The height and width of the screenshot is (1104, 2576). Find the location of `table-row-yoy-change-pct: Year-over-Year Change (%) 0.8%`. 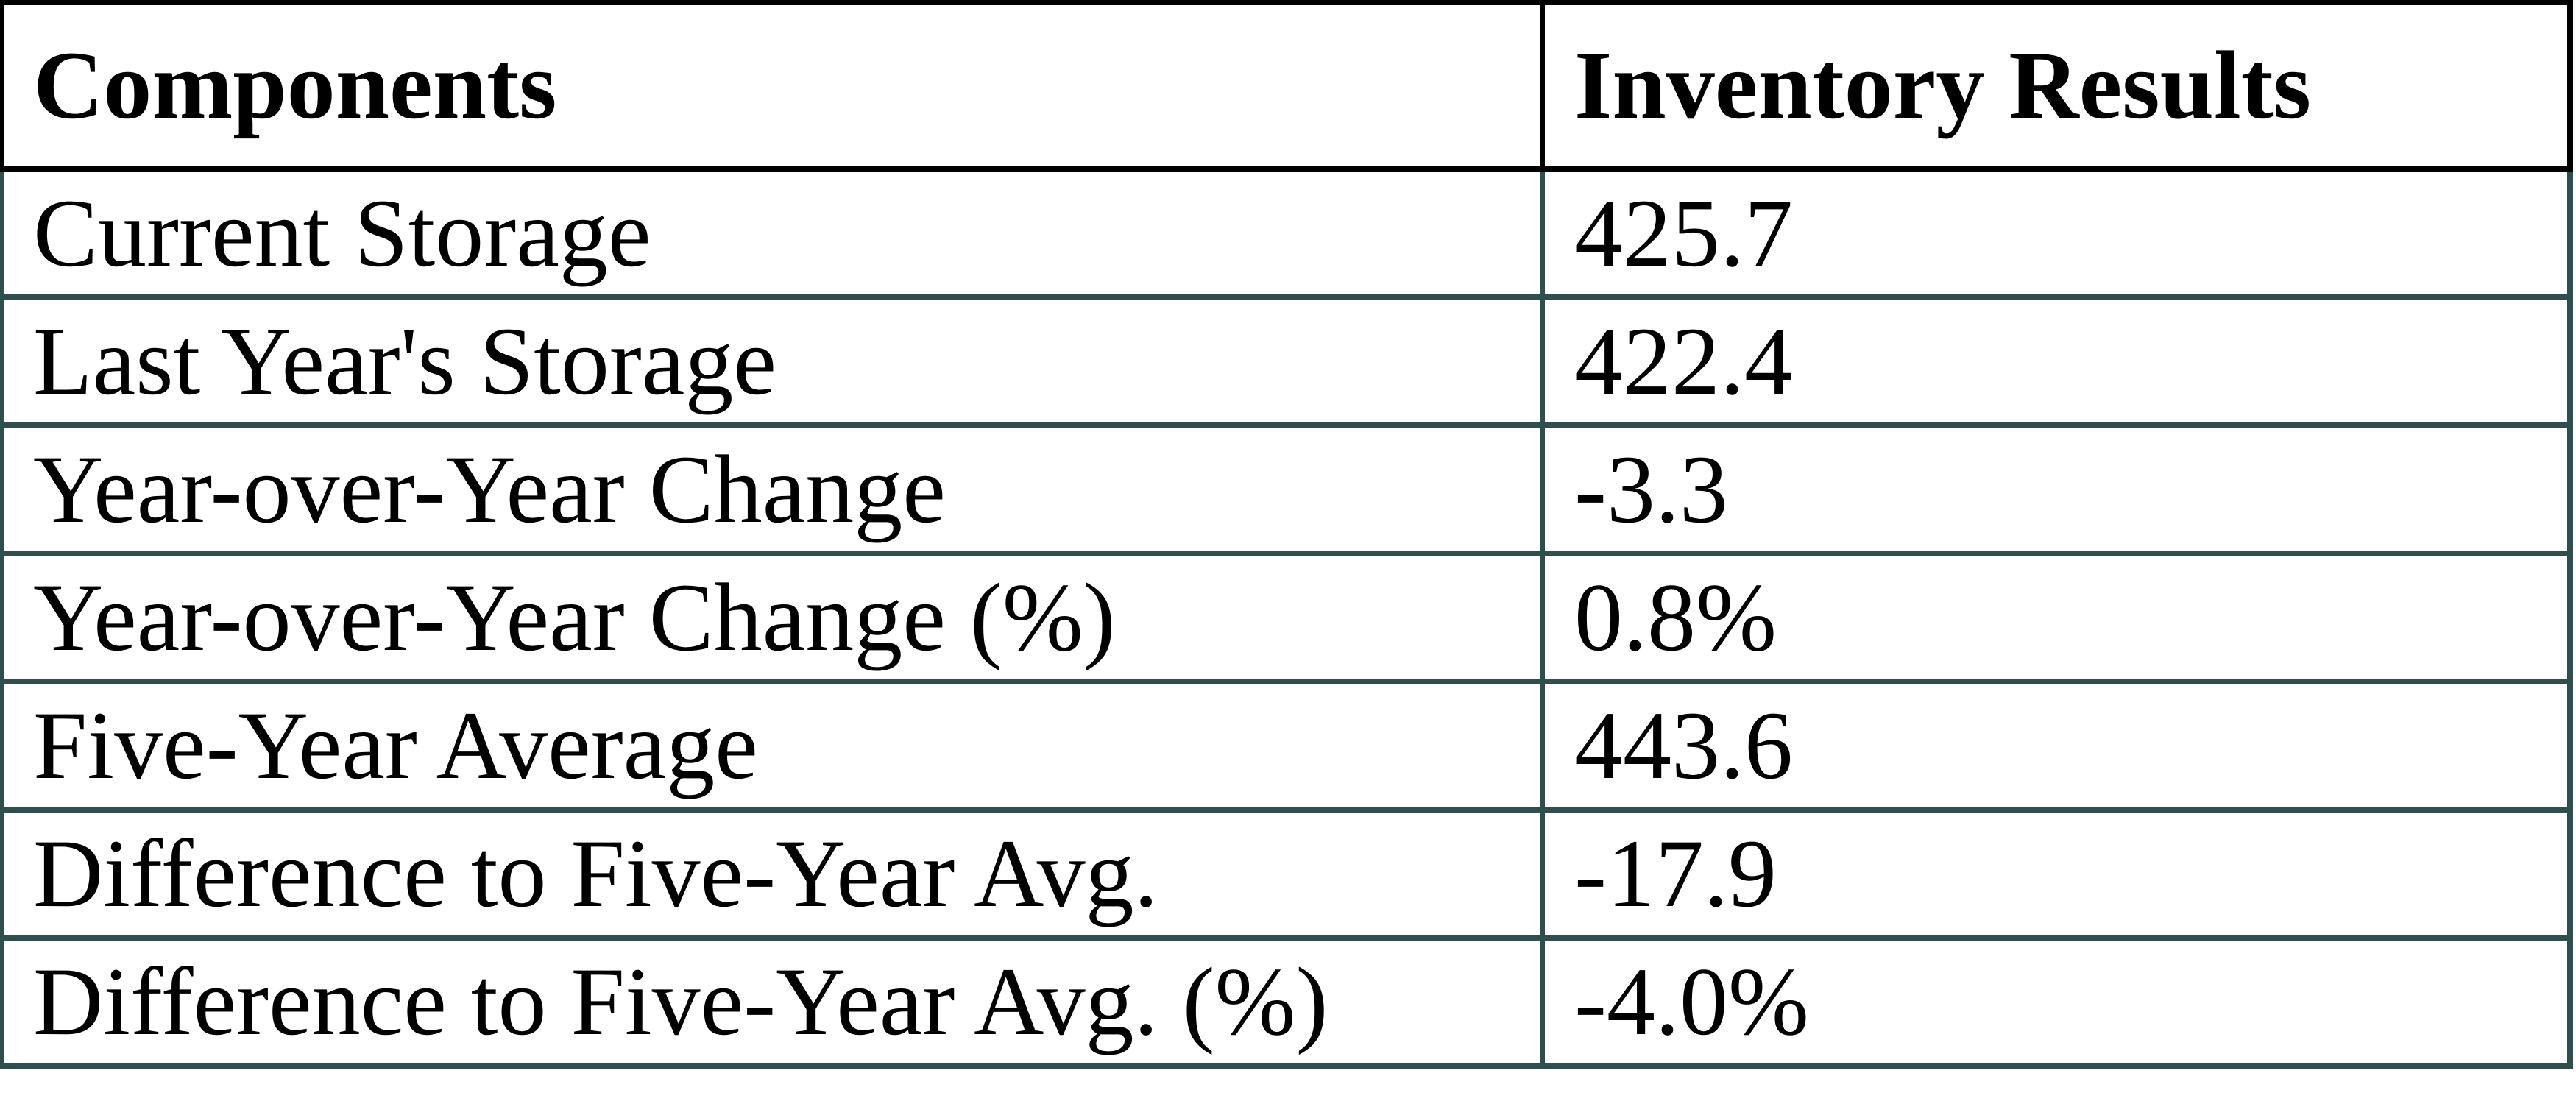

table-row-yoy-change-pct: Year-over-Year Change (%) 0.8% is located at coordinates (1286, 620).